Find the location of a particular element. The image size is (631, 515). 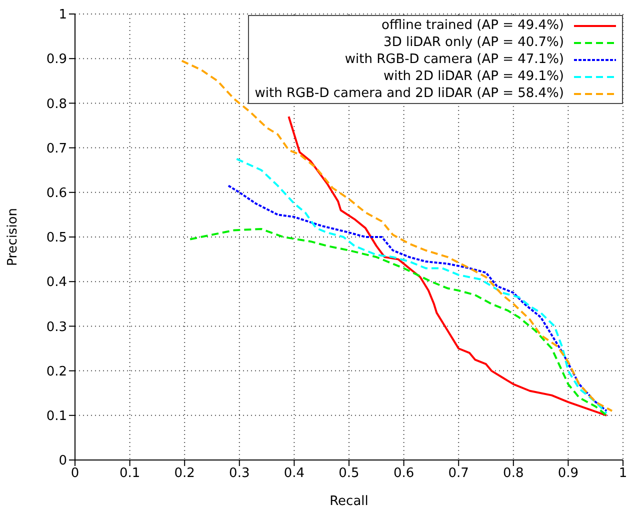

x-axis-title: Recall is located at coordinates (349, 501).